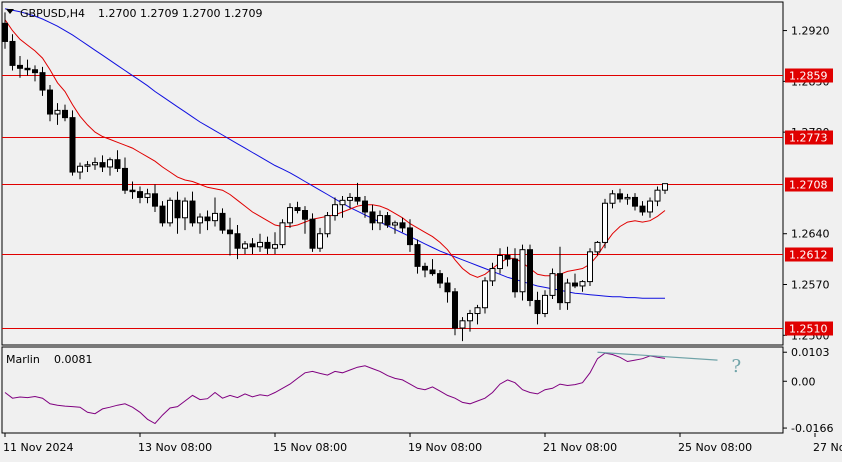  I want to click on indicator-name: Marlin, so click(23, 359).